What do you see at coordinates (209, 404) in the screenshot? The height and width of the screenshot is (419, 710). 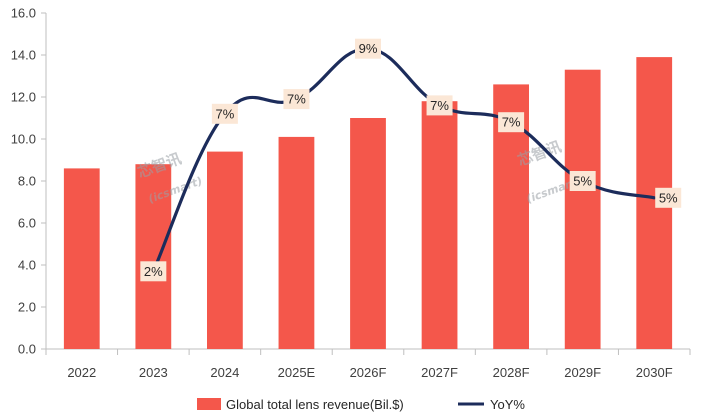 I see `legend-swatch-bar` at bounding box center [209, 404].